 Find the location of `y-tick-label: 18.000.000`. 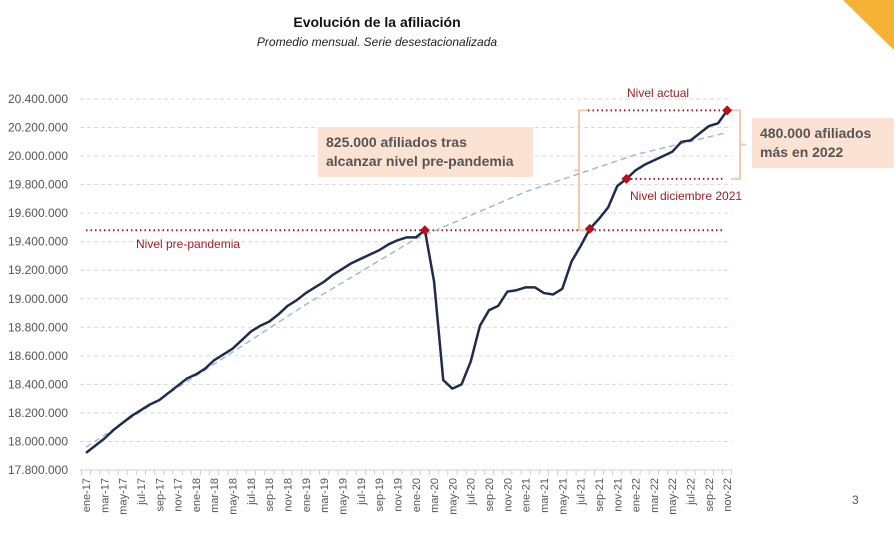

y-tick-label: 18.000.000 is located at coordinates (38, 441).